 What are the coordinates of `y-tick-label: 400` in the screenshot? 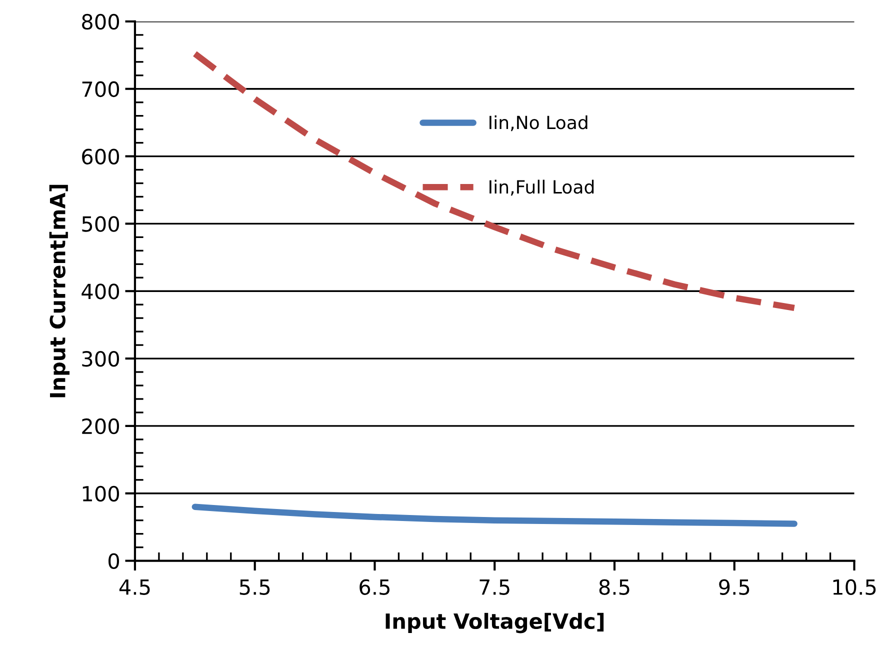 It's located at (101, 292).